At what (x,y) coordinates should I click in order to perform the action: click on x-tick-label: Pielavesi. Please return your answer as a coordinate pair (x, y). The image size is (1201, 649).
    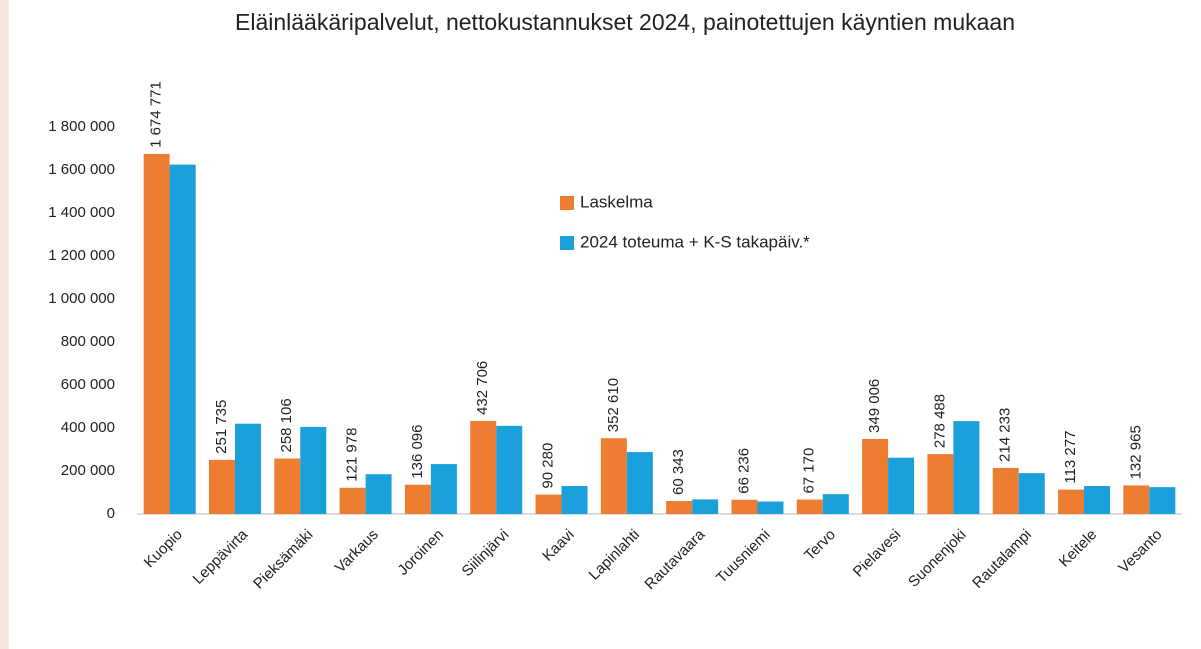
    Looking at the image, I should click on (877, 553).